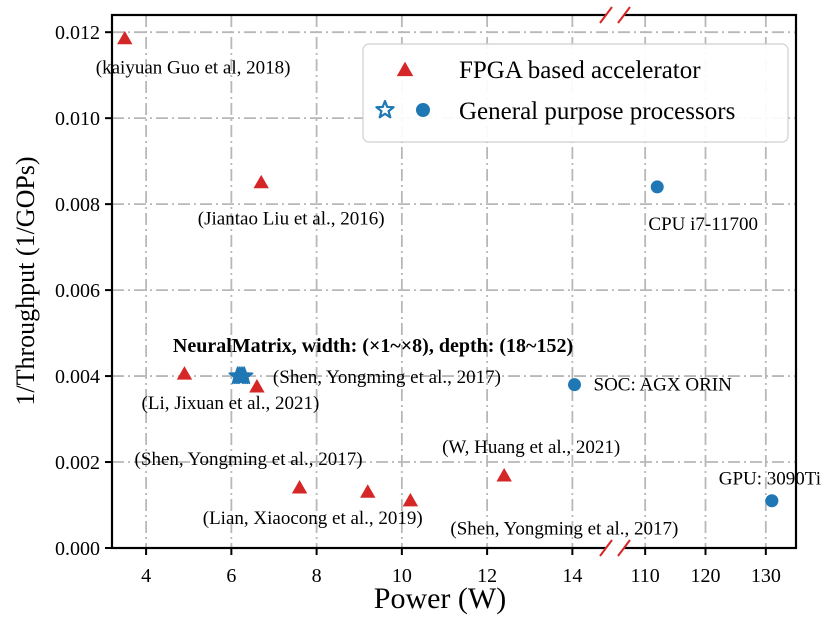  What do you see at coordinates (317, 576) in the screenshot?
I see `x-tick-label: 8` at bounding box center [317, 576].